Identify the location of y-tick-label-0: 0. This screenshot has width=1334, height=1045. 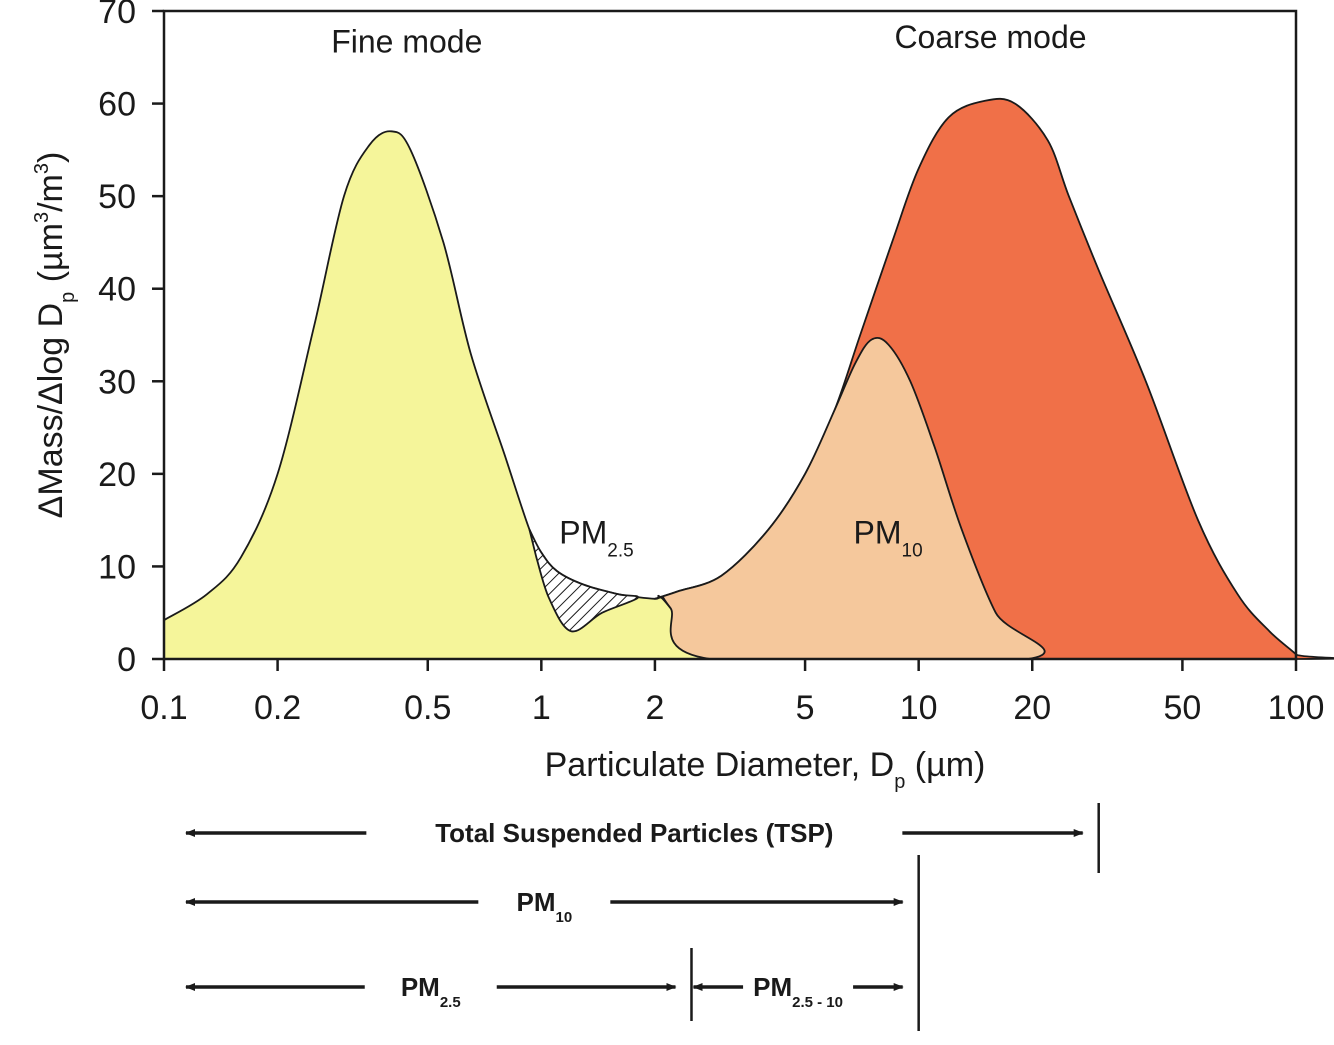
(126, 660).